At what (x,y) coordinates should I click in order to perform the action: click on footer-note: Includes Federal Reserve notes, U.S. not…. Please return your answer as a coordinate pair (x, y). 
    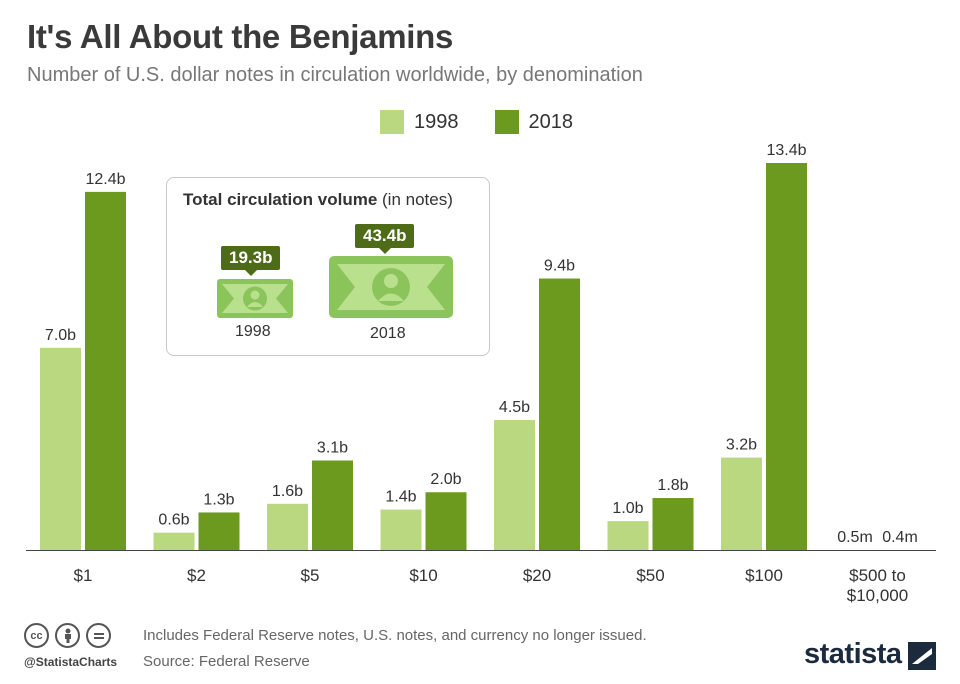
    Looking at the image, I should click on (395, 635).